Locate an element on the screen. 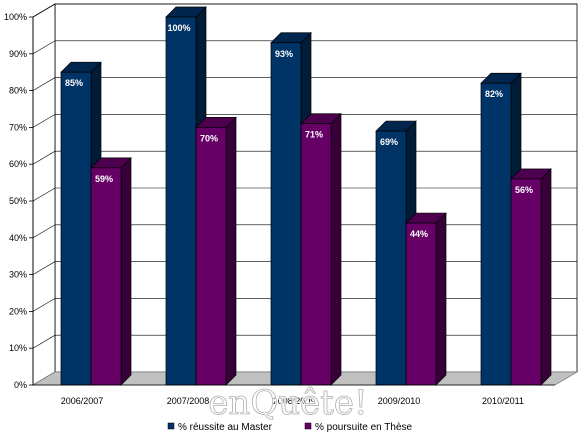  bar-poursuite-these: 44% is located at coordinates (426, 299).